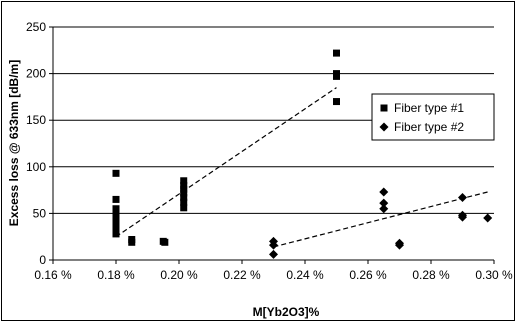 The image size is (518, 324). Describe the element at coordinates (53, 275) in the screenshot. I see `x-tick-label: 0.16 %` at that location.